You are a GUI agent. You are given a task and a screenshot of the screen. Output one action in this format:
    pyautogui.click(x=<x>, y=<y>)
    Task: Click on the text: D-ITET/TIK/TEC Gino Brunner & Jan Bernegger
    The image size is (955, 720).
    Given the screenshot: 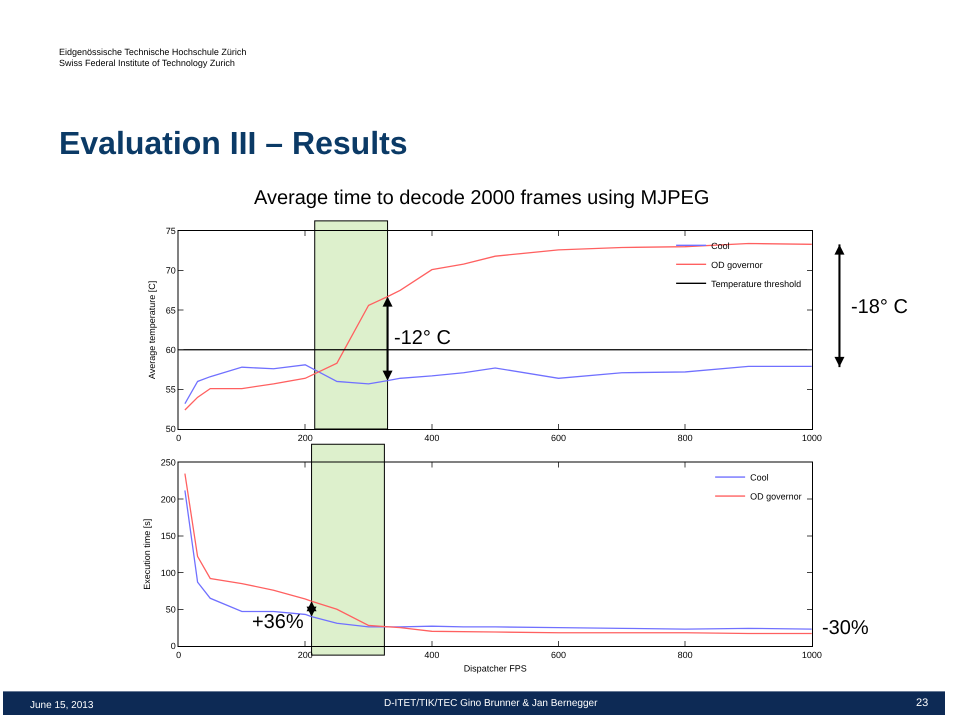 What is the action you would take?
    pyautogui.click(x=491, y=703)
    